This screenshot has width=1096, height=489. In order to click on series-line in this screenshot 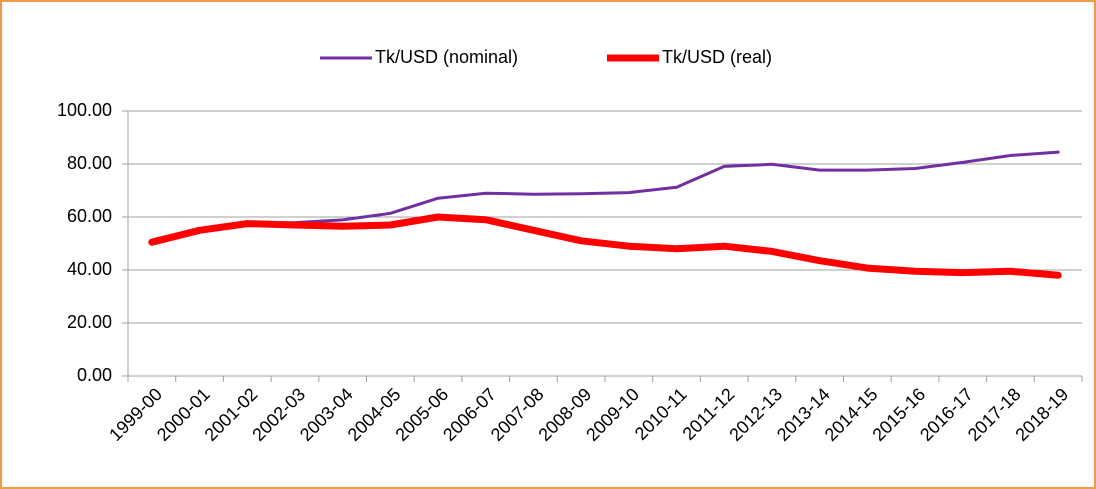, I will do `click(605, 246)`.